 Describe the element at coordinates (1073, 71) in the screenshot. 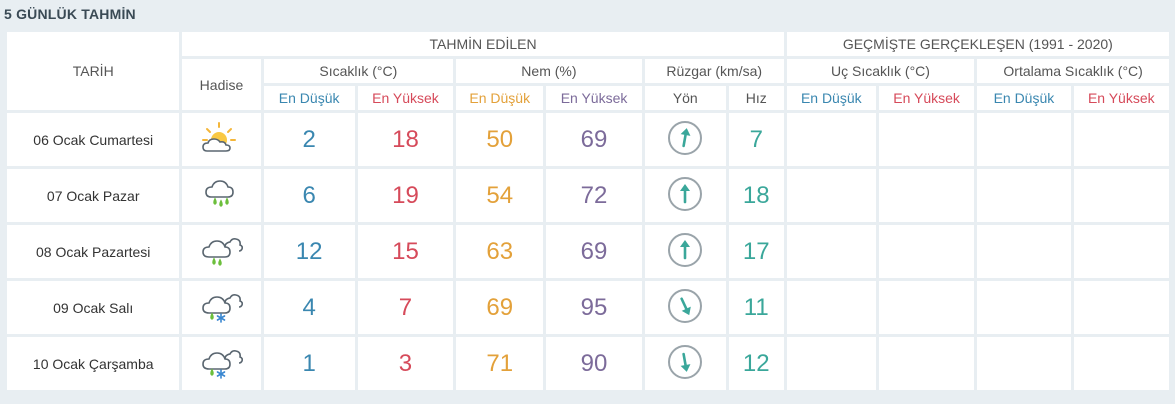

I see `ortalama-sicaklik-header: Ortalama Sıcaklık (°C)` at that location.